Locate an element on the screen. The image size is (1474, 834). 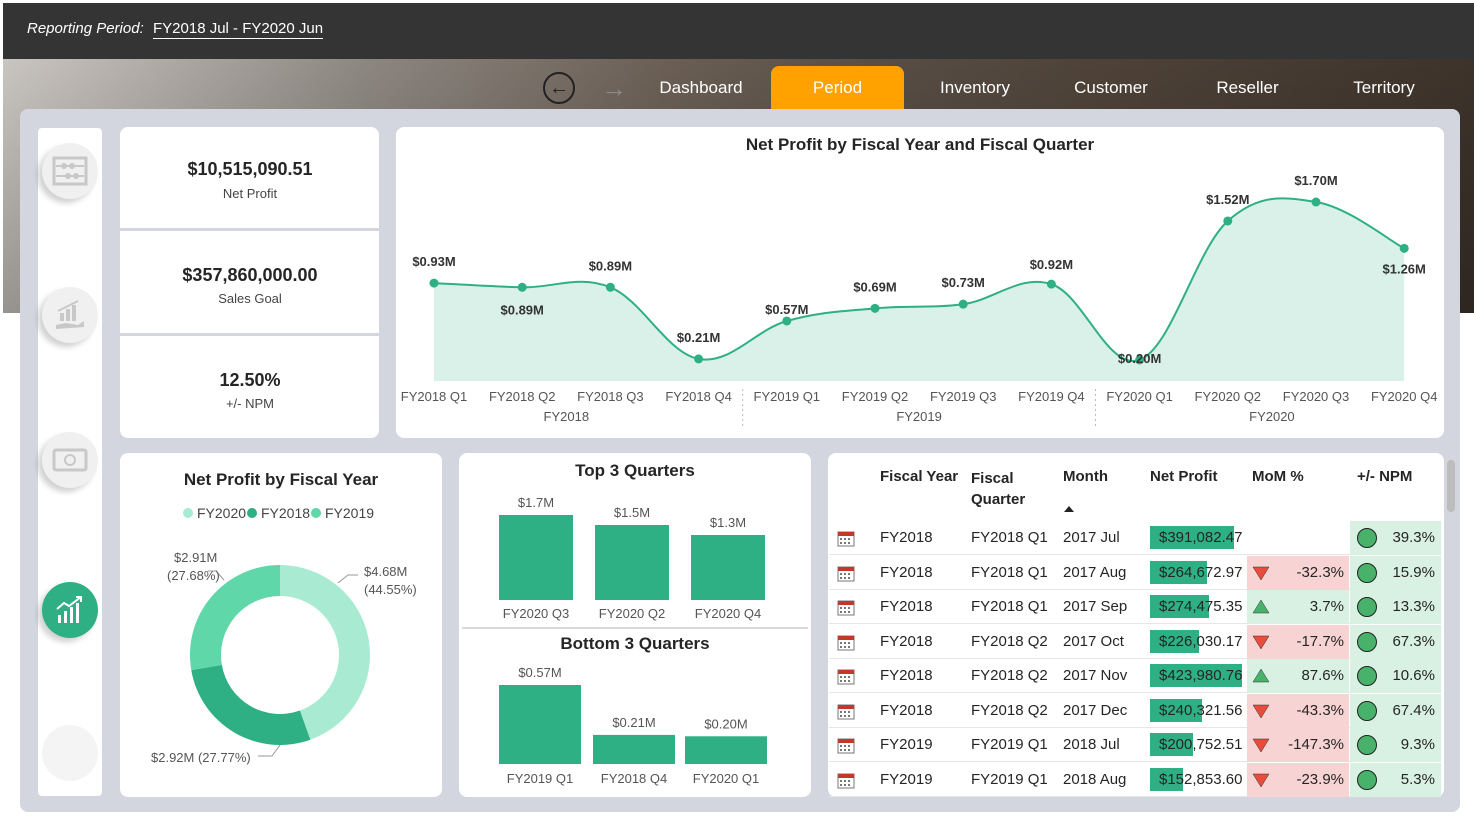
mom-cell-bg is located at coordinates (1298, 538).